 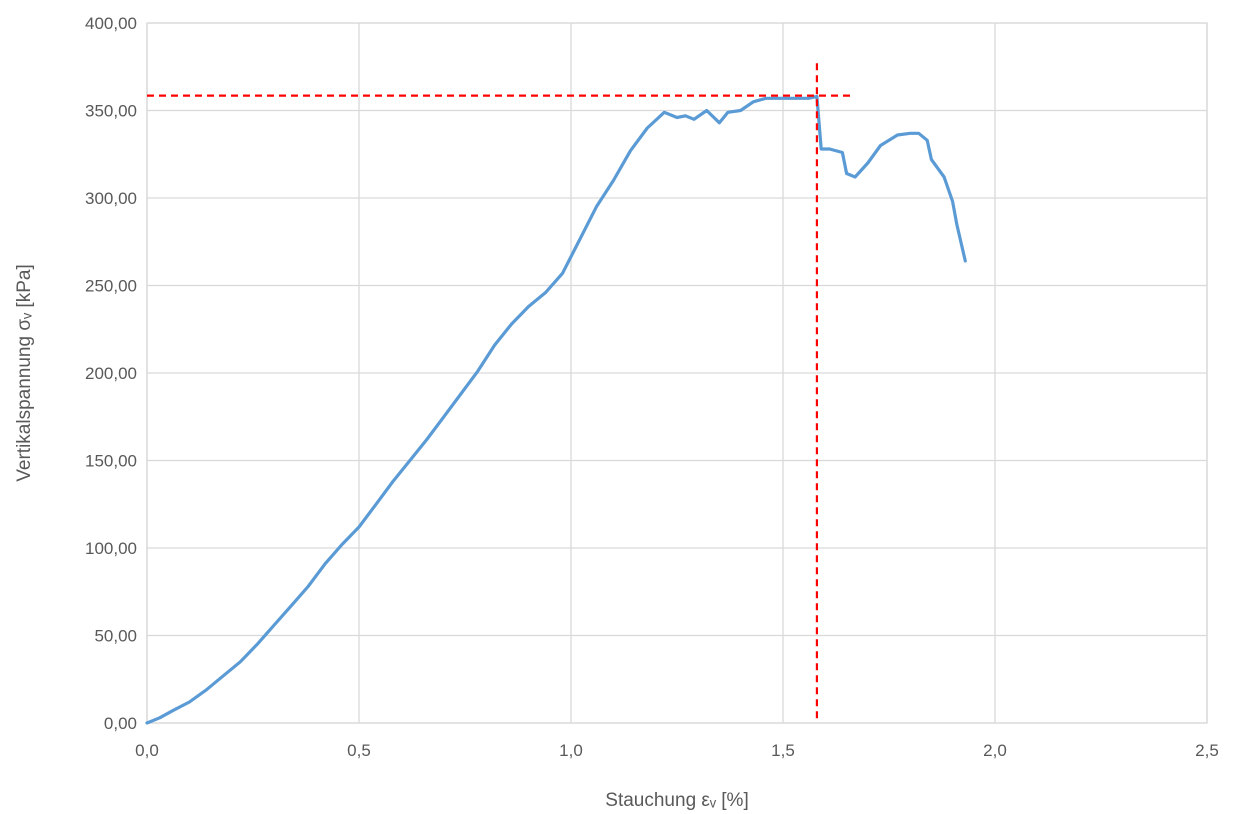 What do you see at coordinates (120, 723) in the screenshot?
I see `y-tick-label: 0,00` at bounding box center [120, 723].